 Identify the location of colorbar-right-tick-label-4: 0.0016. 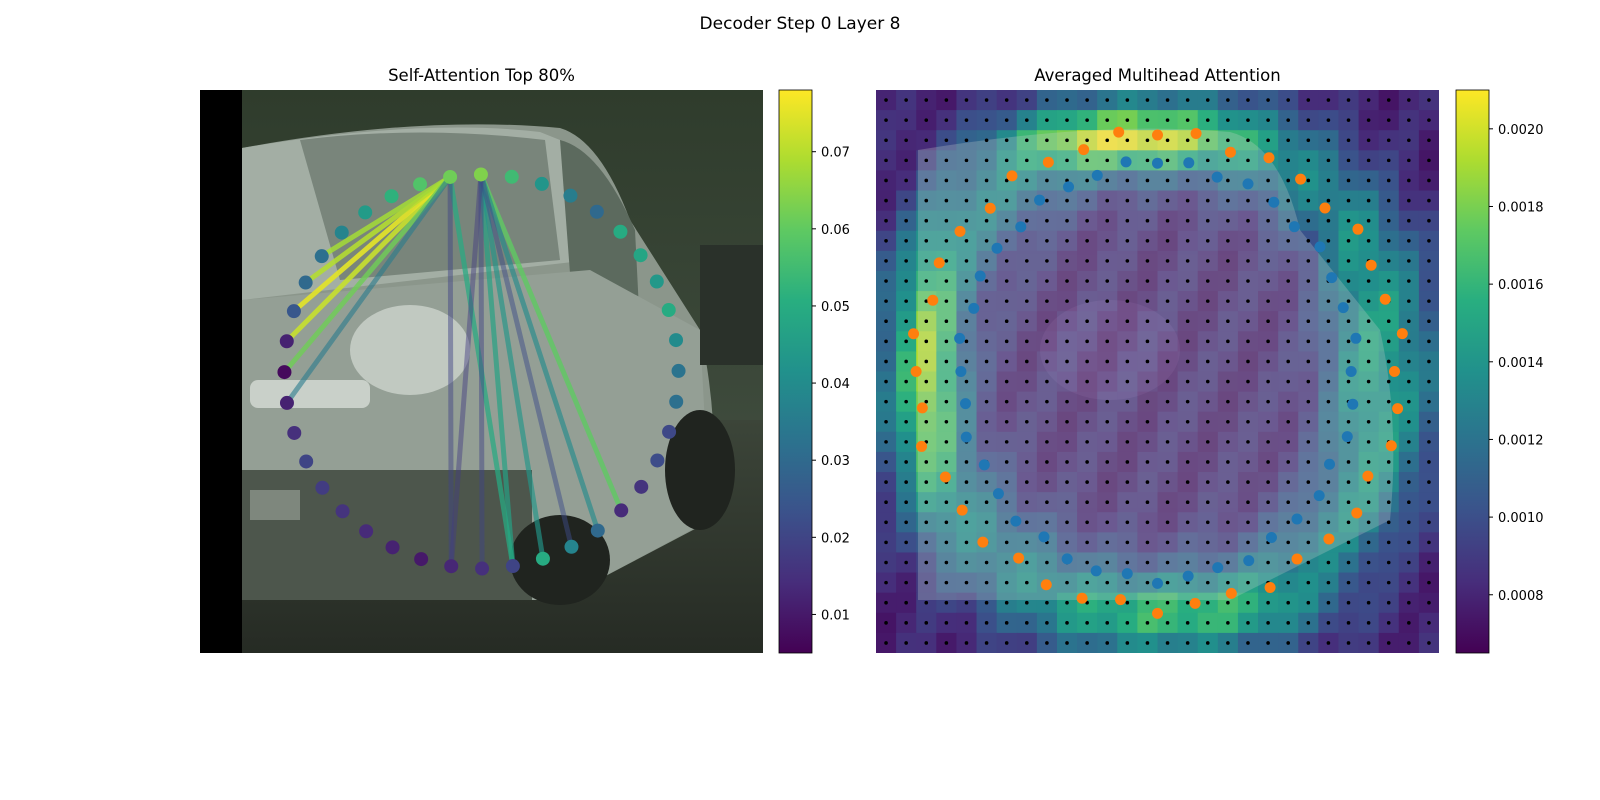
(1521, 285).